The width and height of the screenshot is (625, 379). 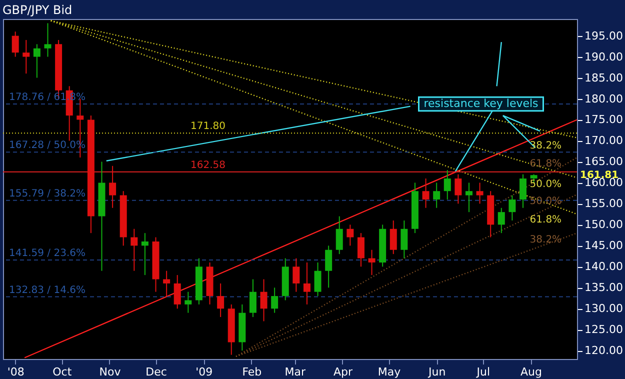 What do you see at coordinates (603, 119) in the screenshot?
I see `y-tick-label: 175.00` at bounding box center [603, 119].